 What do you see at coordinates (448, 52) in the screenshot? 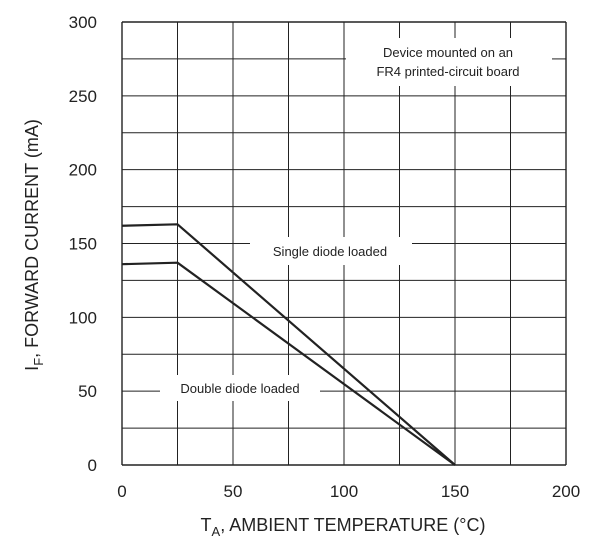
I see `annotation-line-1: Device mounted on an` at bounding box center [448, 52].